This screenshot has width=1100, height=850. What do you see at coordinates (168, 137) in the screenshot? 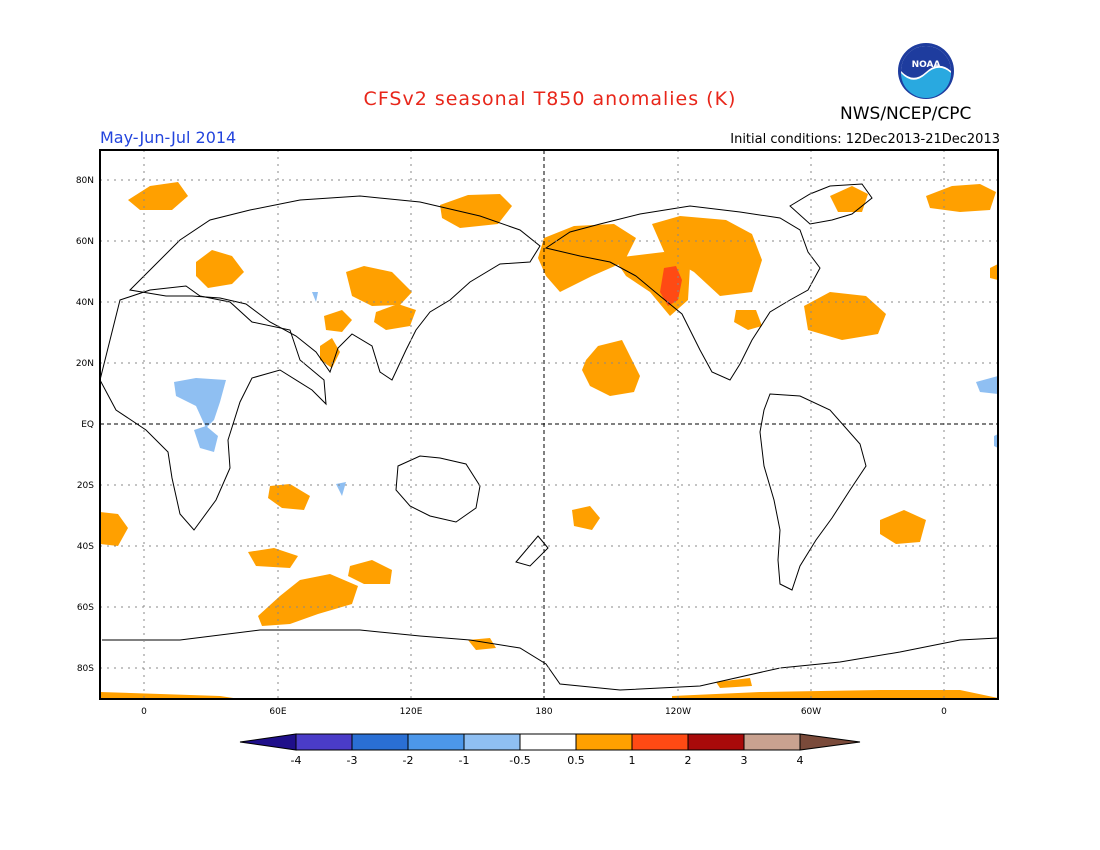
I see `forecast-period: May-Jun-Jul 2014` at bounding box center [168, 137].